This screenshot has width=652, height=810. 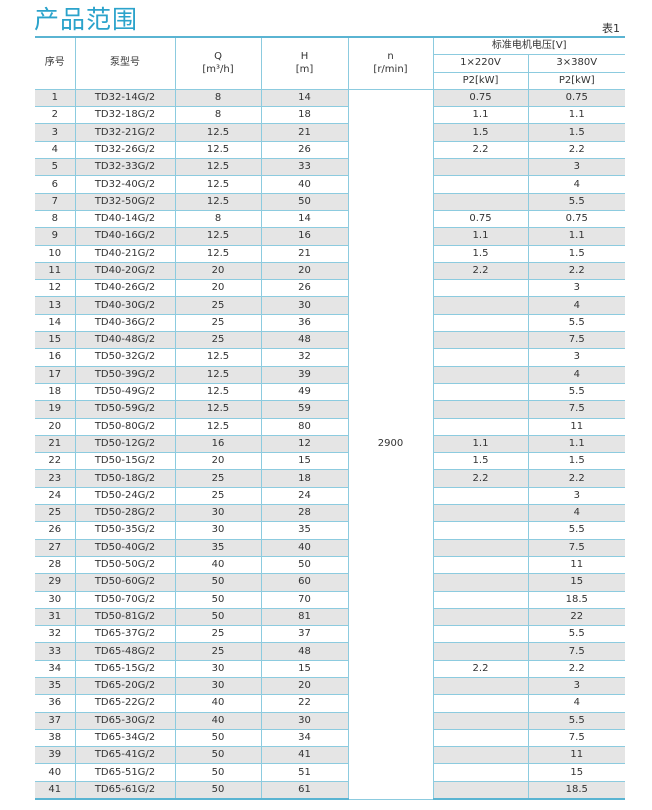 I want to click on head-h: 48, so click(x=304, y=651).